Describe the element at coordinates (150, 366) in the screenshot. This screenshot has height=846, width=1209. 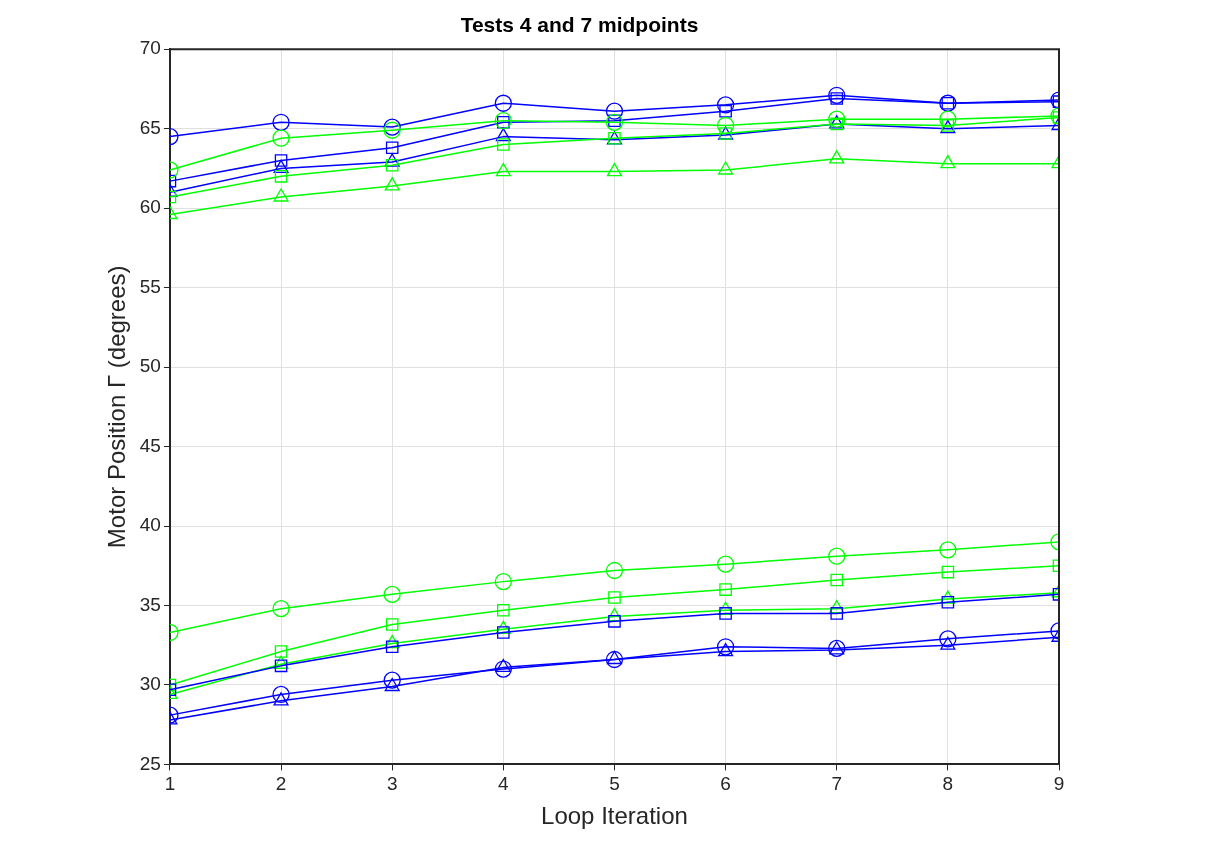
I see `y-tick-label: 50` at that location.